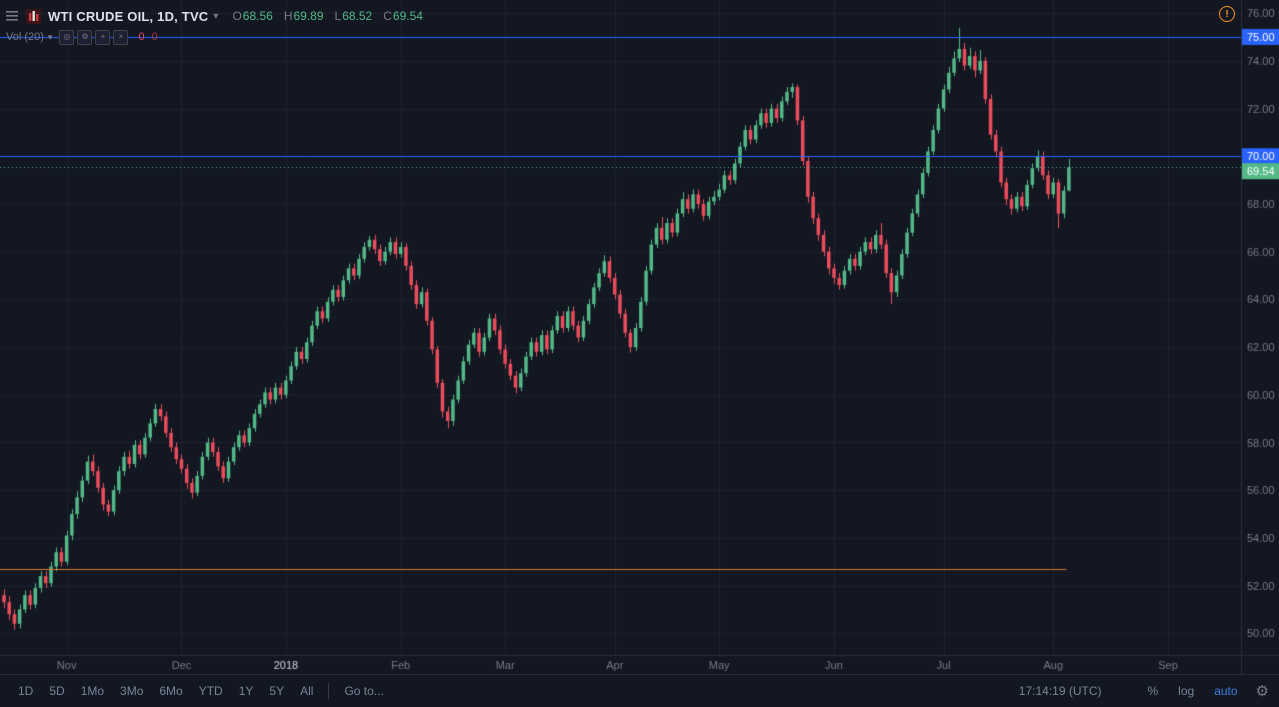 Image resolution: width=1279 pixels, height=707 pixels. What do you see at coordinates (303, 16) in the screenshot?
I see `ohlc-high: H69.89` at bounding box center [303, 16].